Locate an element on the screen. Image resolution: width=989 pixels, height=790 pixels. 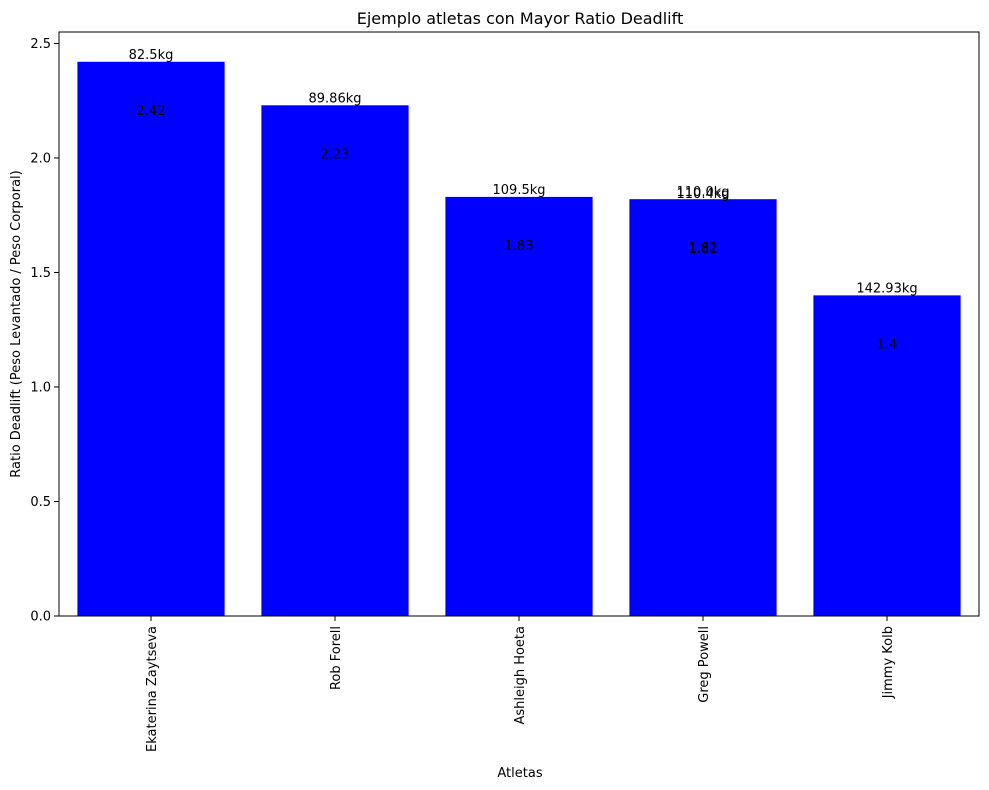
bar-ratio-label: 1.4 is located at coordinates (887, 344).